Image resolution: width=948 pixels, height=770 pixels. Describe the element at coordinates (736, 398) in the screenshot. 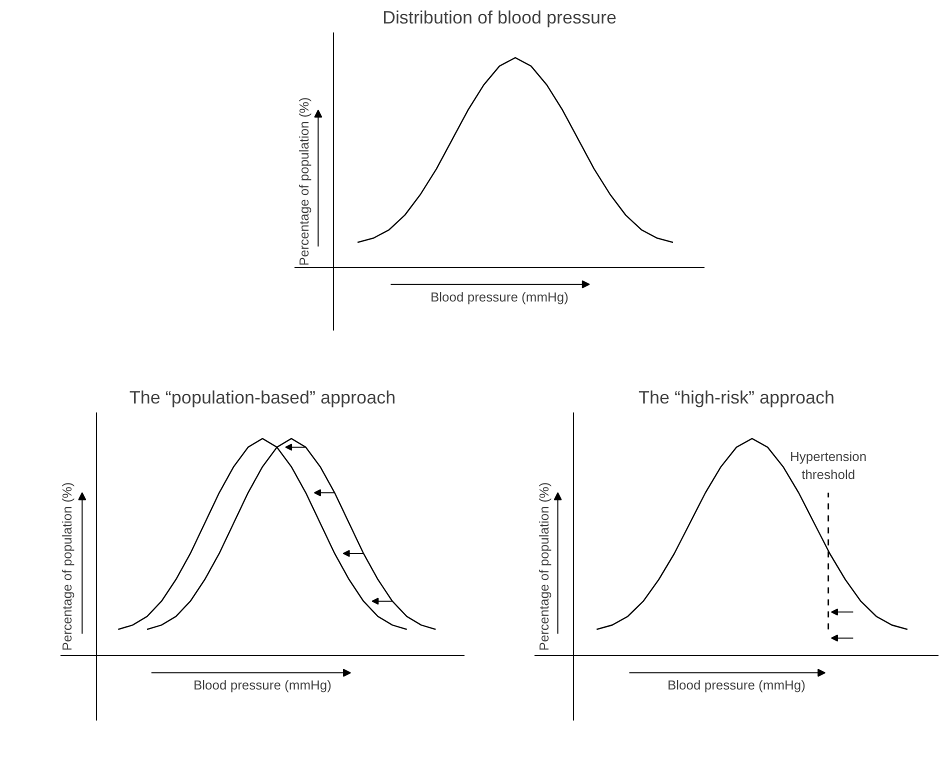

I see `chart-title: The “high-risk” approach` at that location.